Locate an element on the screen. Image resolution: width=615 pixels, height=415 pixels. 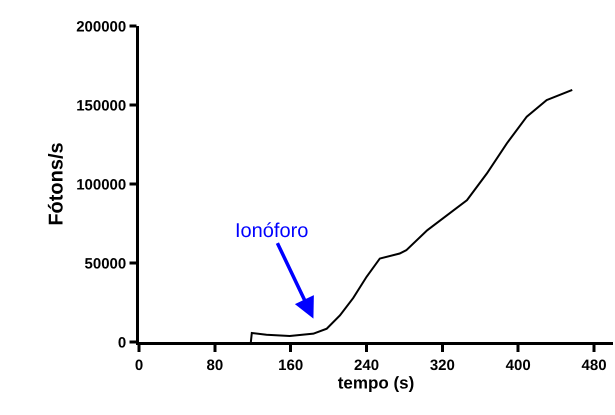
x-axis-title: tempo (s) is located at coordinates (376, 383).